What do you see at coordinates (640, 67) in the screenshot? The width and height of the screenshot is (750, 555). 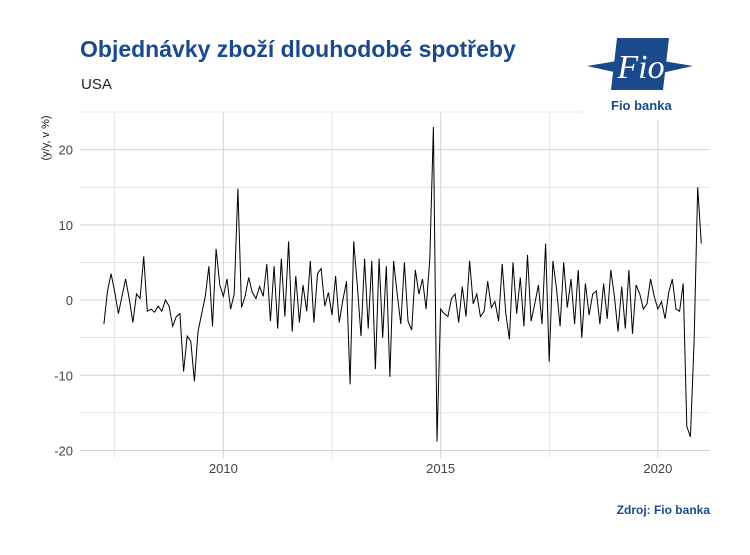 I see `fio-logo-word: Fio` at bounding box center [640, 67].